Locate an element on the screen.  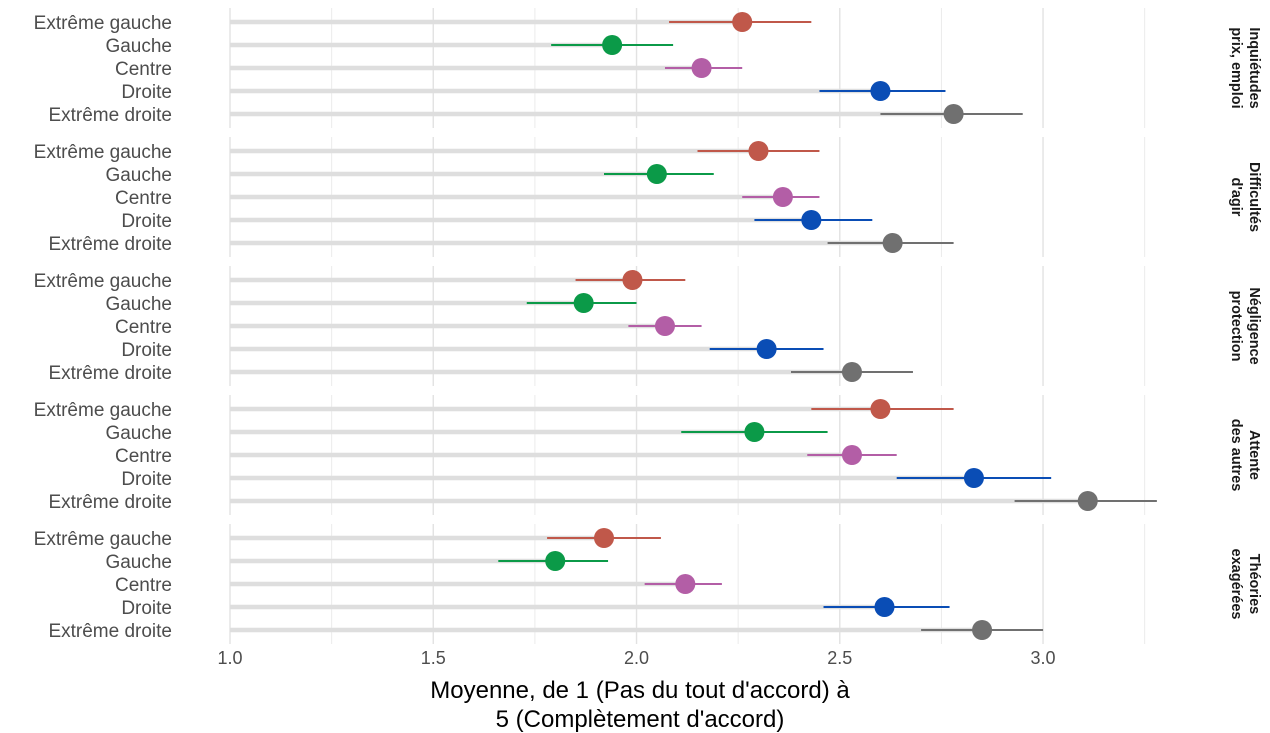
facet-label-line: protection is located at coordinates (1236, 326).